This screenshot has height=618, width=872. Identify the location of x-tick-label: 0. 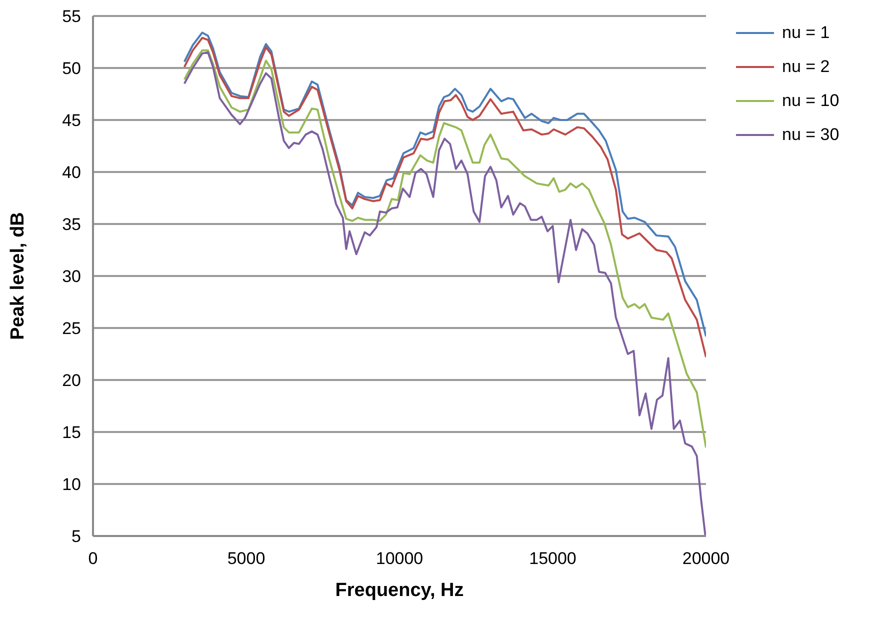
(93, 558).